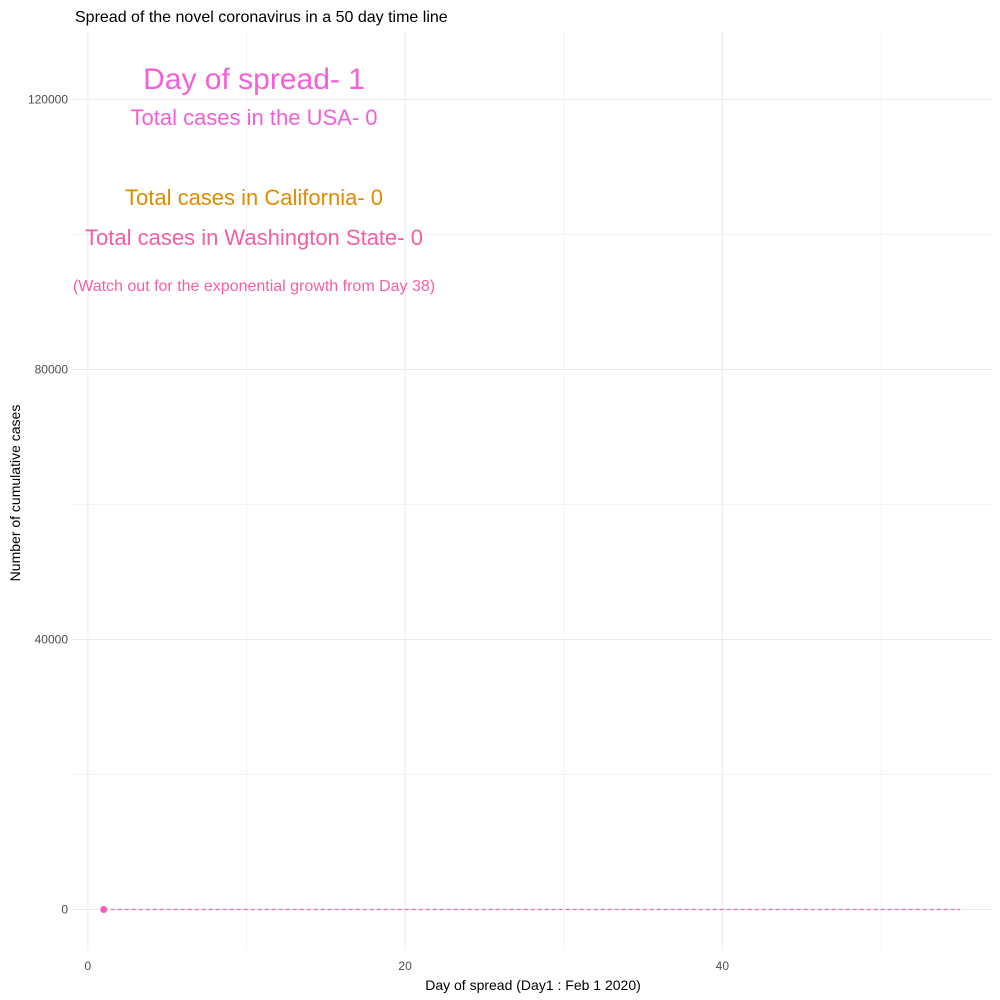 The width and height of the screenshot is (1000, 1000). What do you see at coordinates (723, 966) in the screenshot?
I see `x-tick-label: 40` at bounding box center [723, 966].